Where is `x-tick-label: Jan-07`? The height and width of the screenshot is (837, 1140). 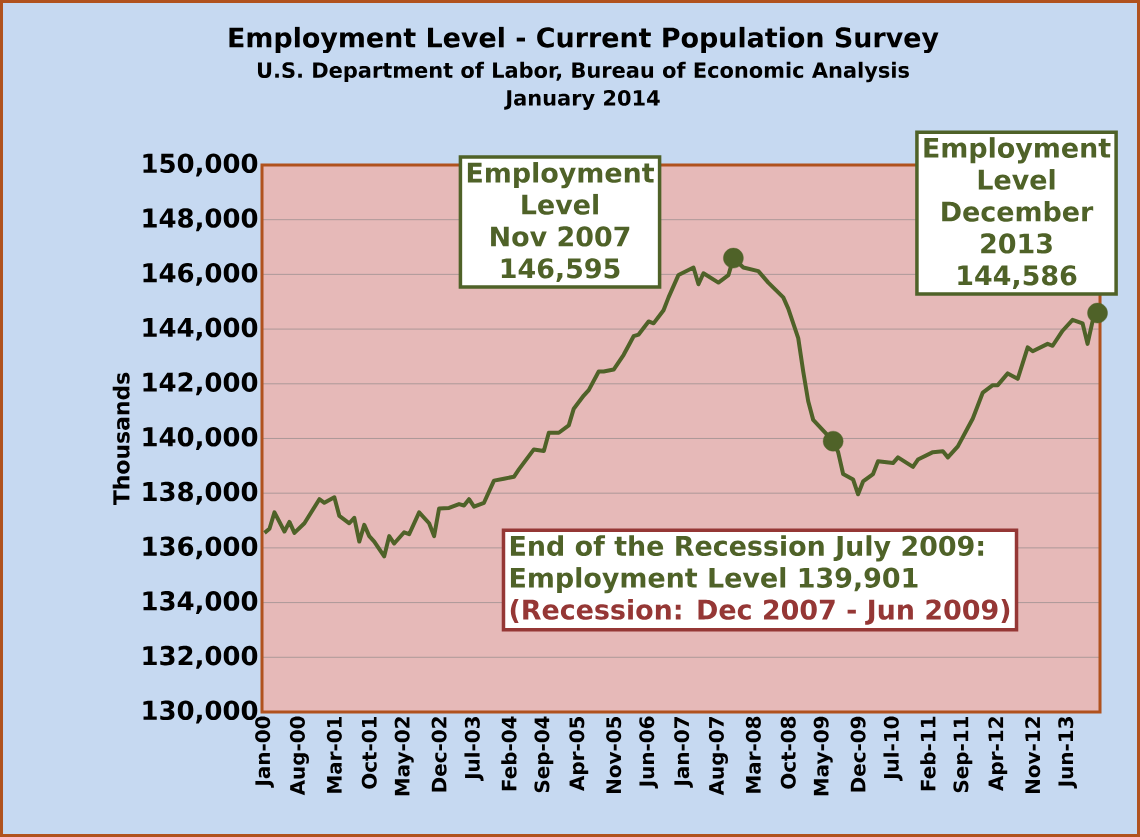
x-tick-label: Jan-07 is located at coordinates (683, 752).